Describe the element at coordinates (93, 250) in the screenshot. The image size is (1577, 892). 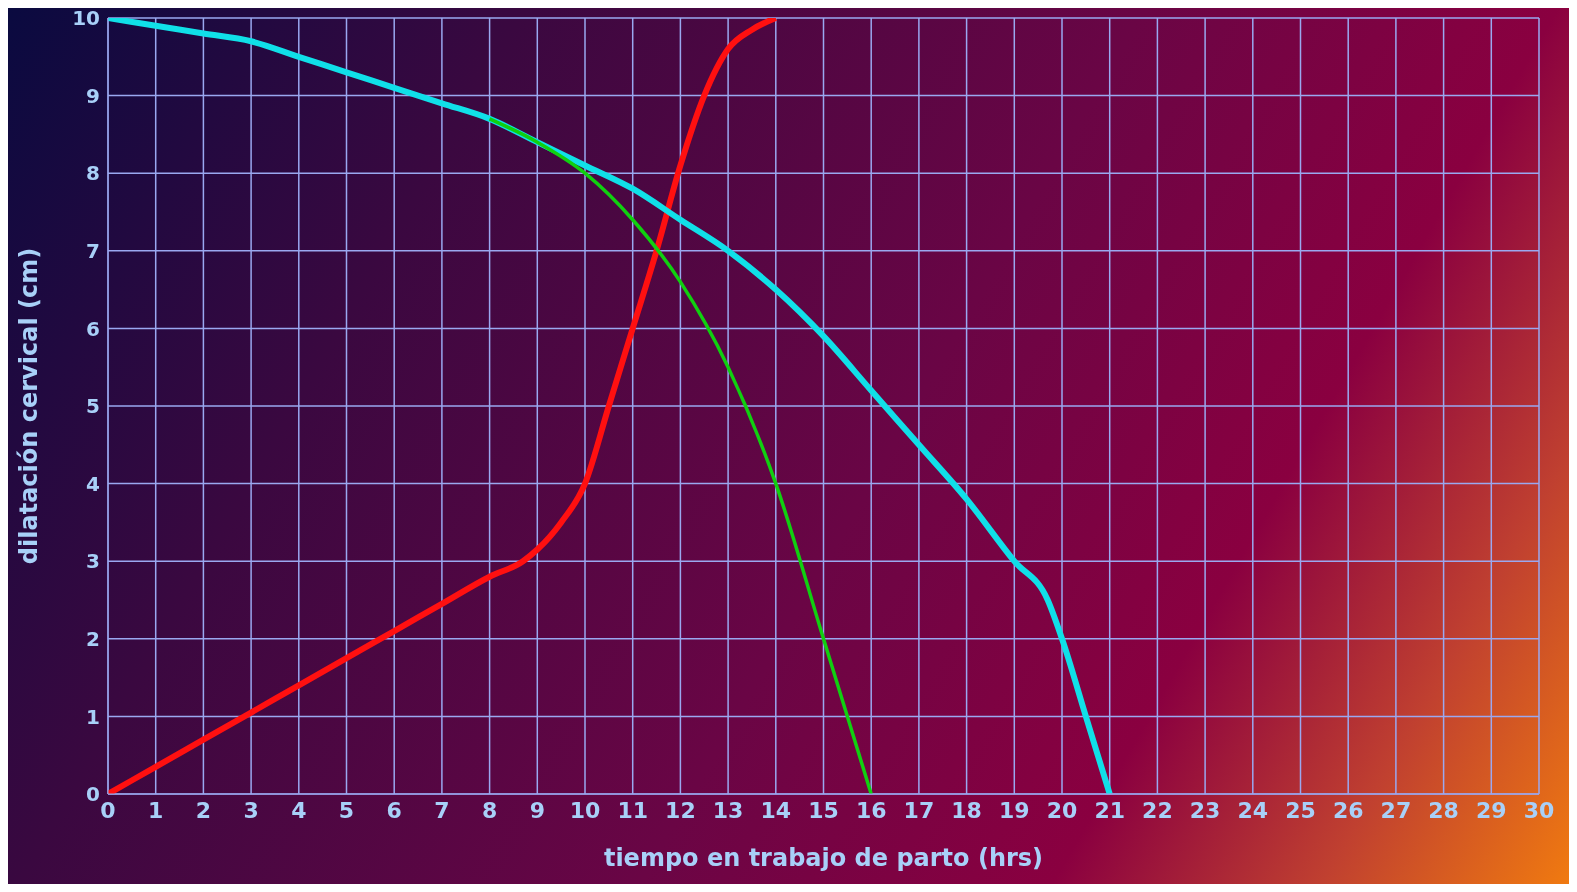
I see `y-tick-label: 7` at that location.